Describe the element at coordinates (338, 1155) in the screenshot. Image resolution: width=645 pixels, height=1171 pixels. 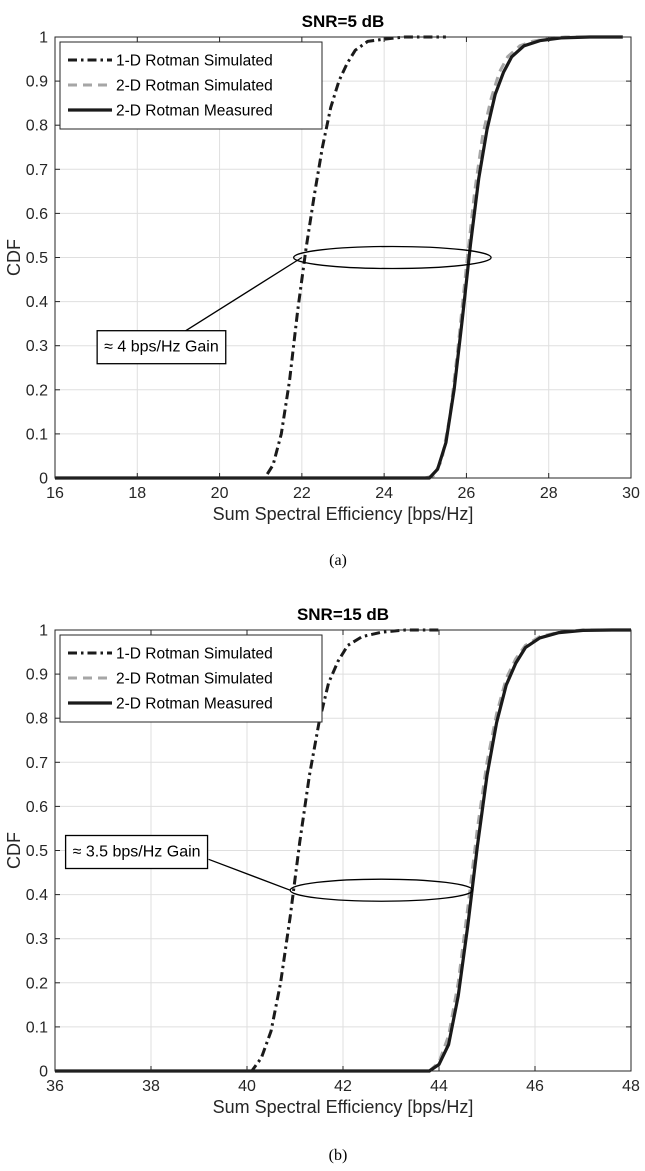
I see `panel-caption: (b)` at that location.